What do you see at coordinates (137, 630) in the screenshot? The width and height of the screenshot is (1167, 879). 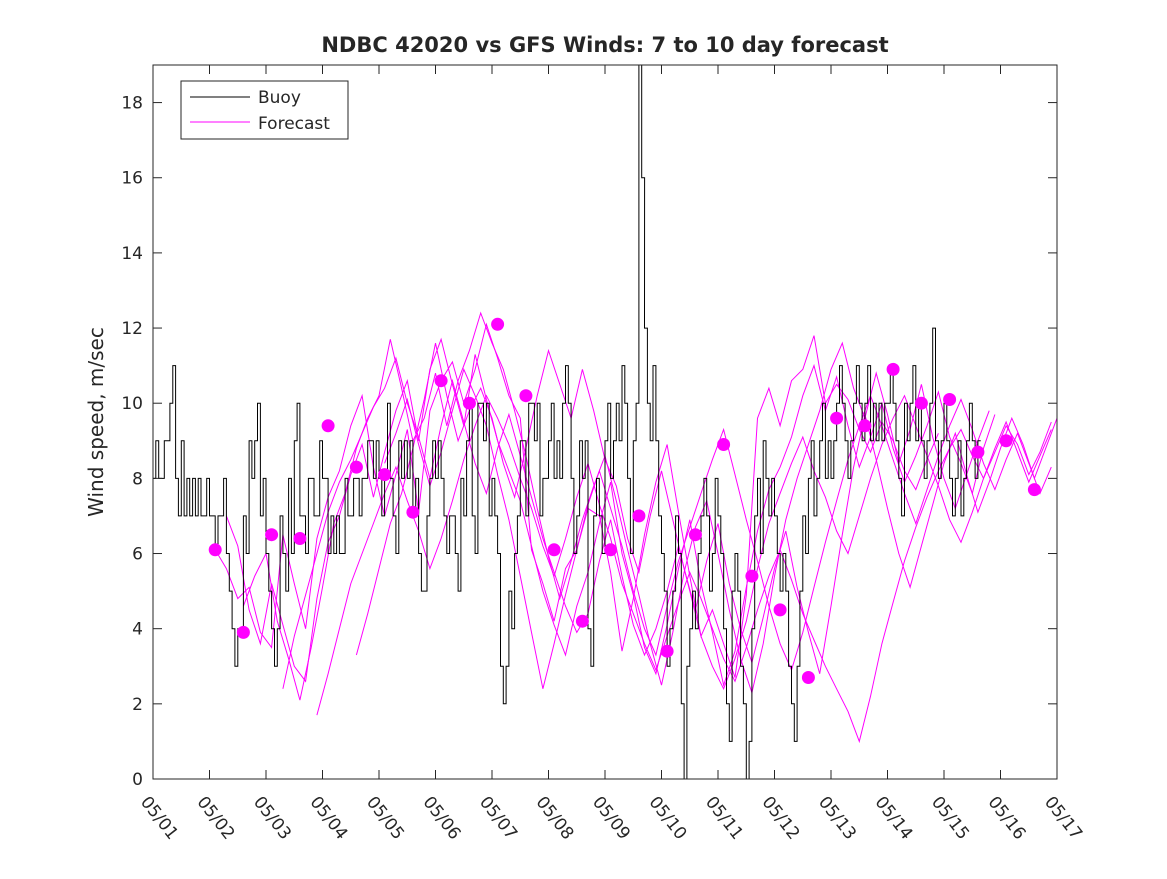 I see `y-tick-label: 4` at bounding box center [137, 630].